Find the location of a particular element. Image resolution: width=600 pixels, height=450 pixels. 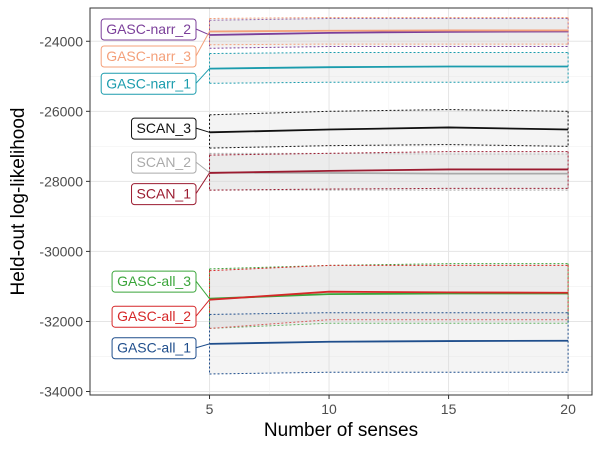

y-tick-label: -28000 is located at coordinates (61, 181).